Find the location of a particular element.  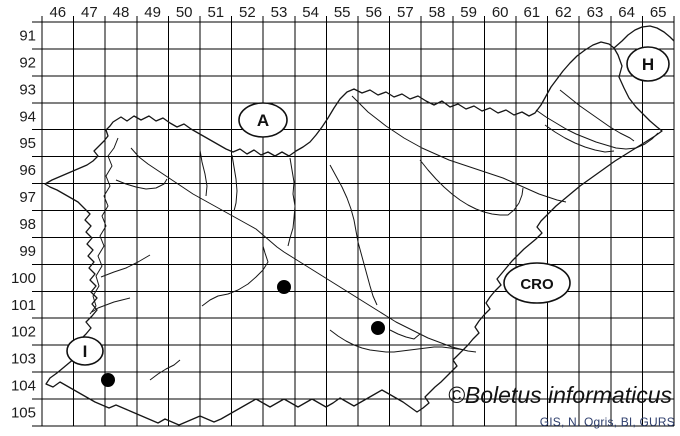

x-axis-label: 50 is located at coordinates (184, 12).